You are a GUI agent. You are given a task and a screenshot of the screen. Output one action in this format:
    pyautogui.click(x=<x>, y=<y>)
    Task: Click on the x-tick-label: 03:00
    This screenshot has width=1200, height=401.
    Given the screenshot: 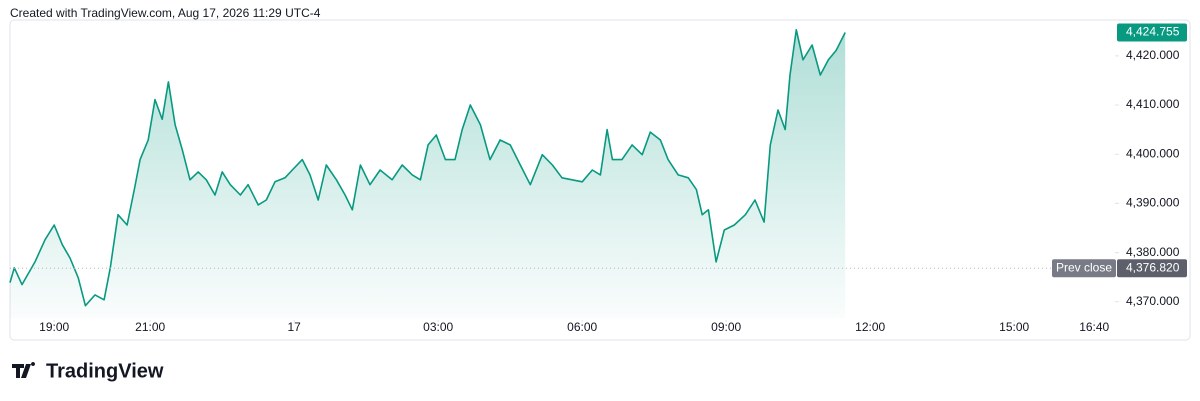 What is the action you would take?
    pyautogui.click(x=438, y=327)
    